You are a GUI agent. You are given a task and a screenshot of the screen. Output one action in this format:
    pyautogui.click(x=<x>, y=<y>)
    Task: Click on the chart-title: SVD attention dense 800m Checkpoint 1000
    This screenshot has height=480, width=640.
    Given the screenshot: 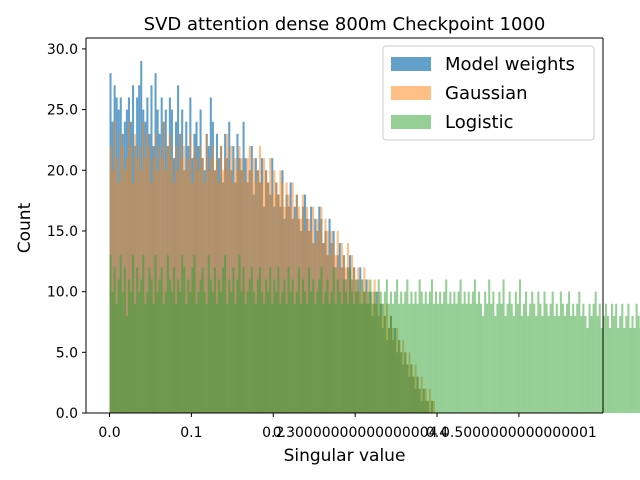 What is the action you would take?
    pyautogui.click(x=345, y=24)
    